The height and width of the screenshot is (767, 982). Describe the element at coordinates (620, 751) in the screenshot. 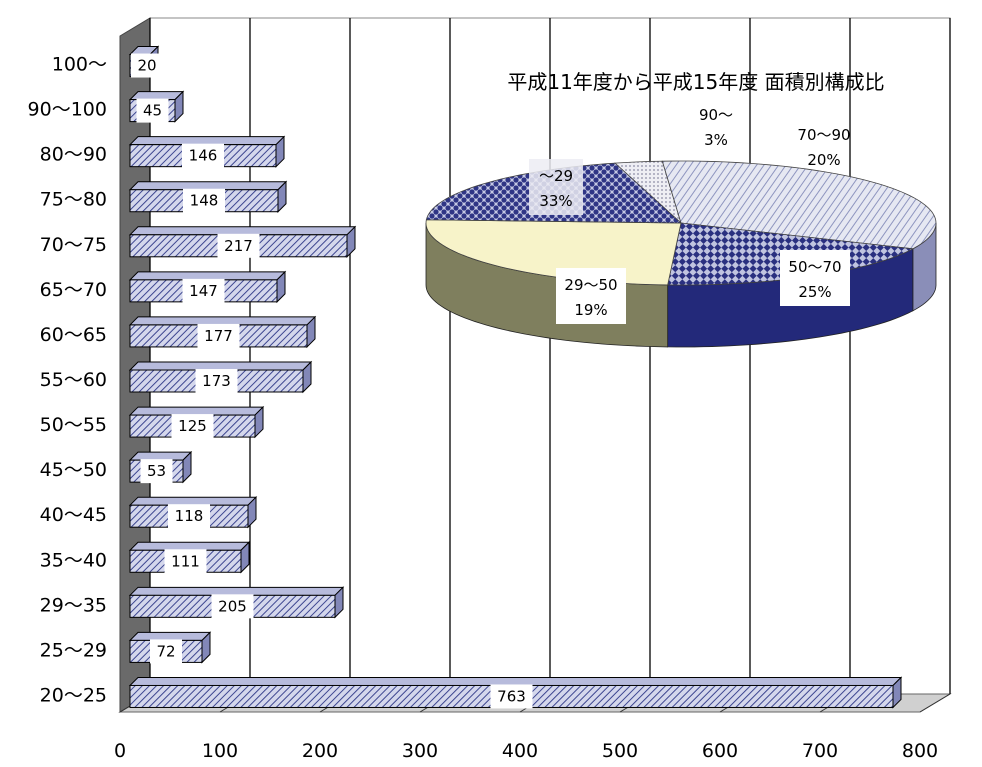

I see `x-tick-label: 500` at that location.